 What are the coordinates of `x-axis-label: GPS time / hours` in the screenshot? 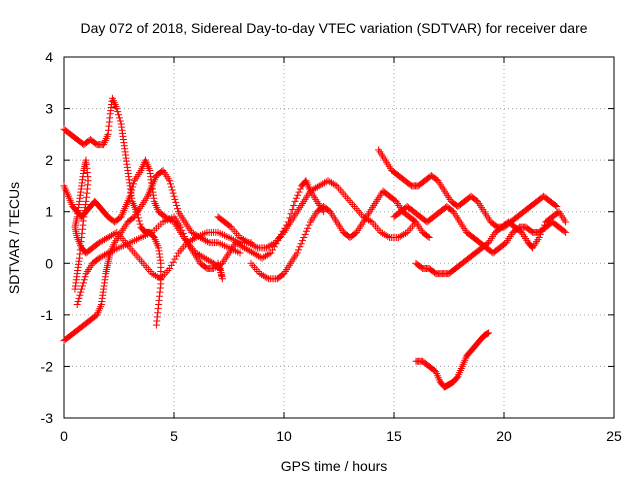 It's located at (334, 466).